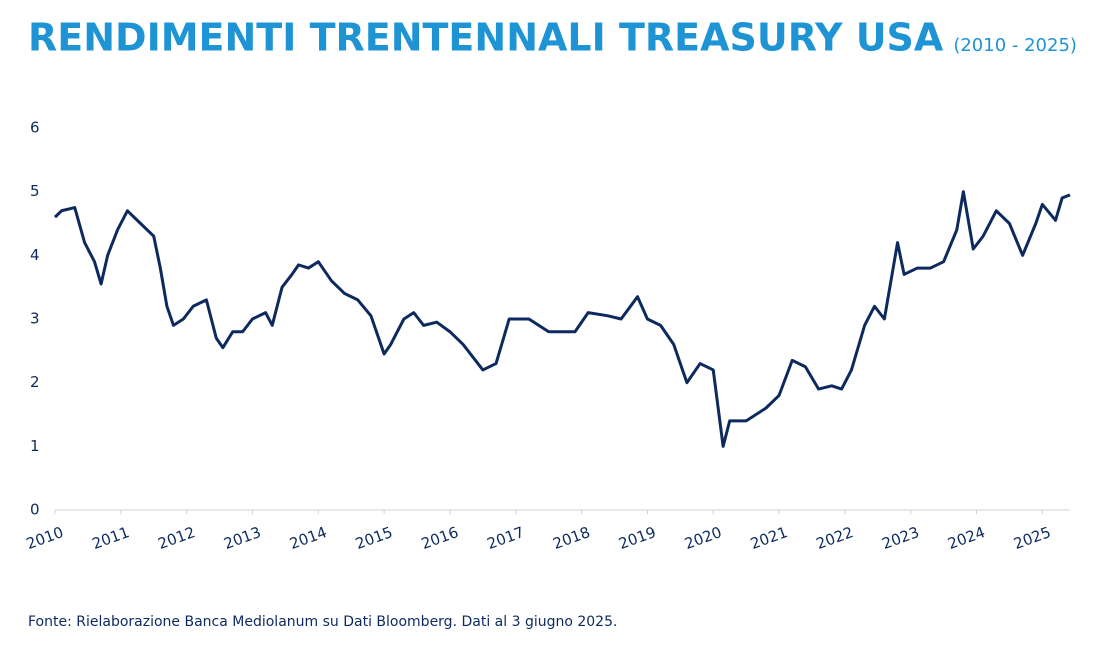 This screenshot has height=654, width=1100. I want to click on x-tick-label: 2022, so click(835, 538).